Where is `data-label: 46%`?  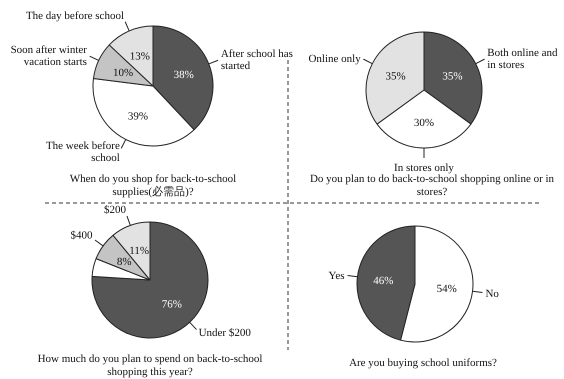
data-label: 46% is located at coordinates (383, 281).